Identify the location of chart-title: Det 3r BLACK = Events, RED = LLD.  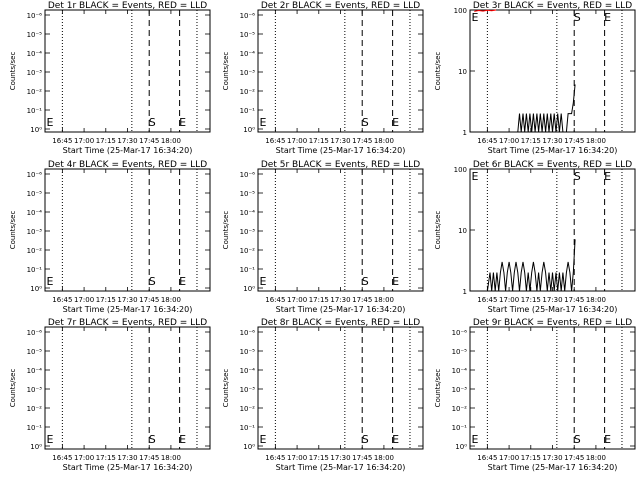
(552, 6).